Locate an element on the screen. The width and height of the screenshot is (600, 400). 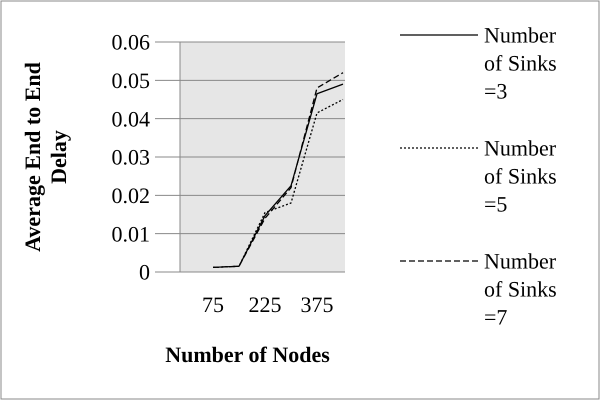
legend-label: Number of Sinks =7 is located at coordinates (520, 289).